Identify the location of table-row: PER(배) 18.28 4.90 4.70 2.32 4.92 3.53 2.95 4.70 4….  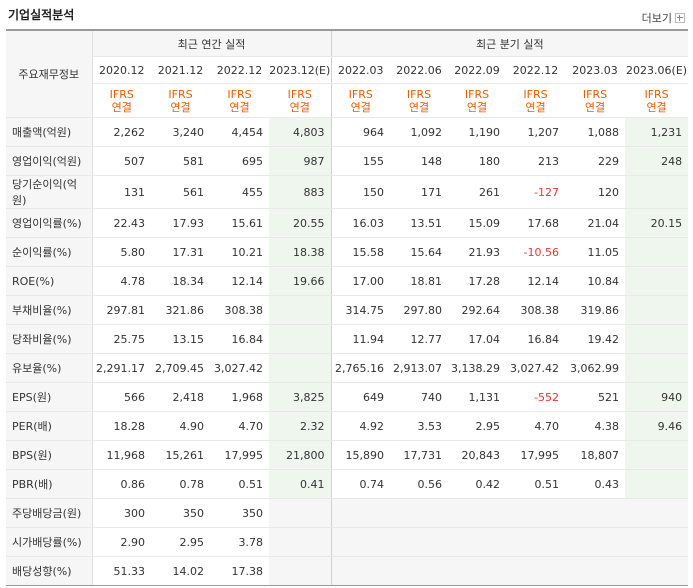
(347, 426).